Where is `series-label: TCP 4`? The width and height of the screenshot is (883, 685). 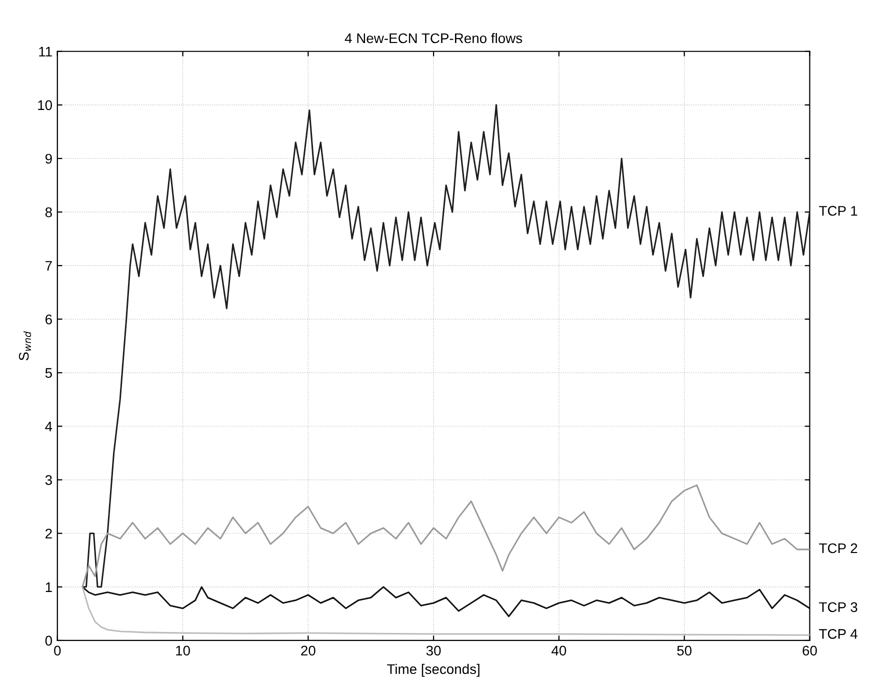
series-label: TCP 4 is located at coordinates (838, 634).